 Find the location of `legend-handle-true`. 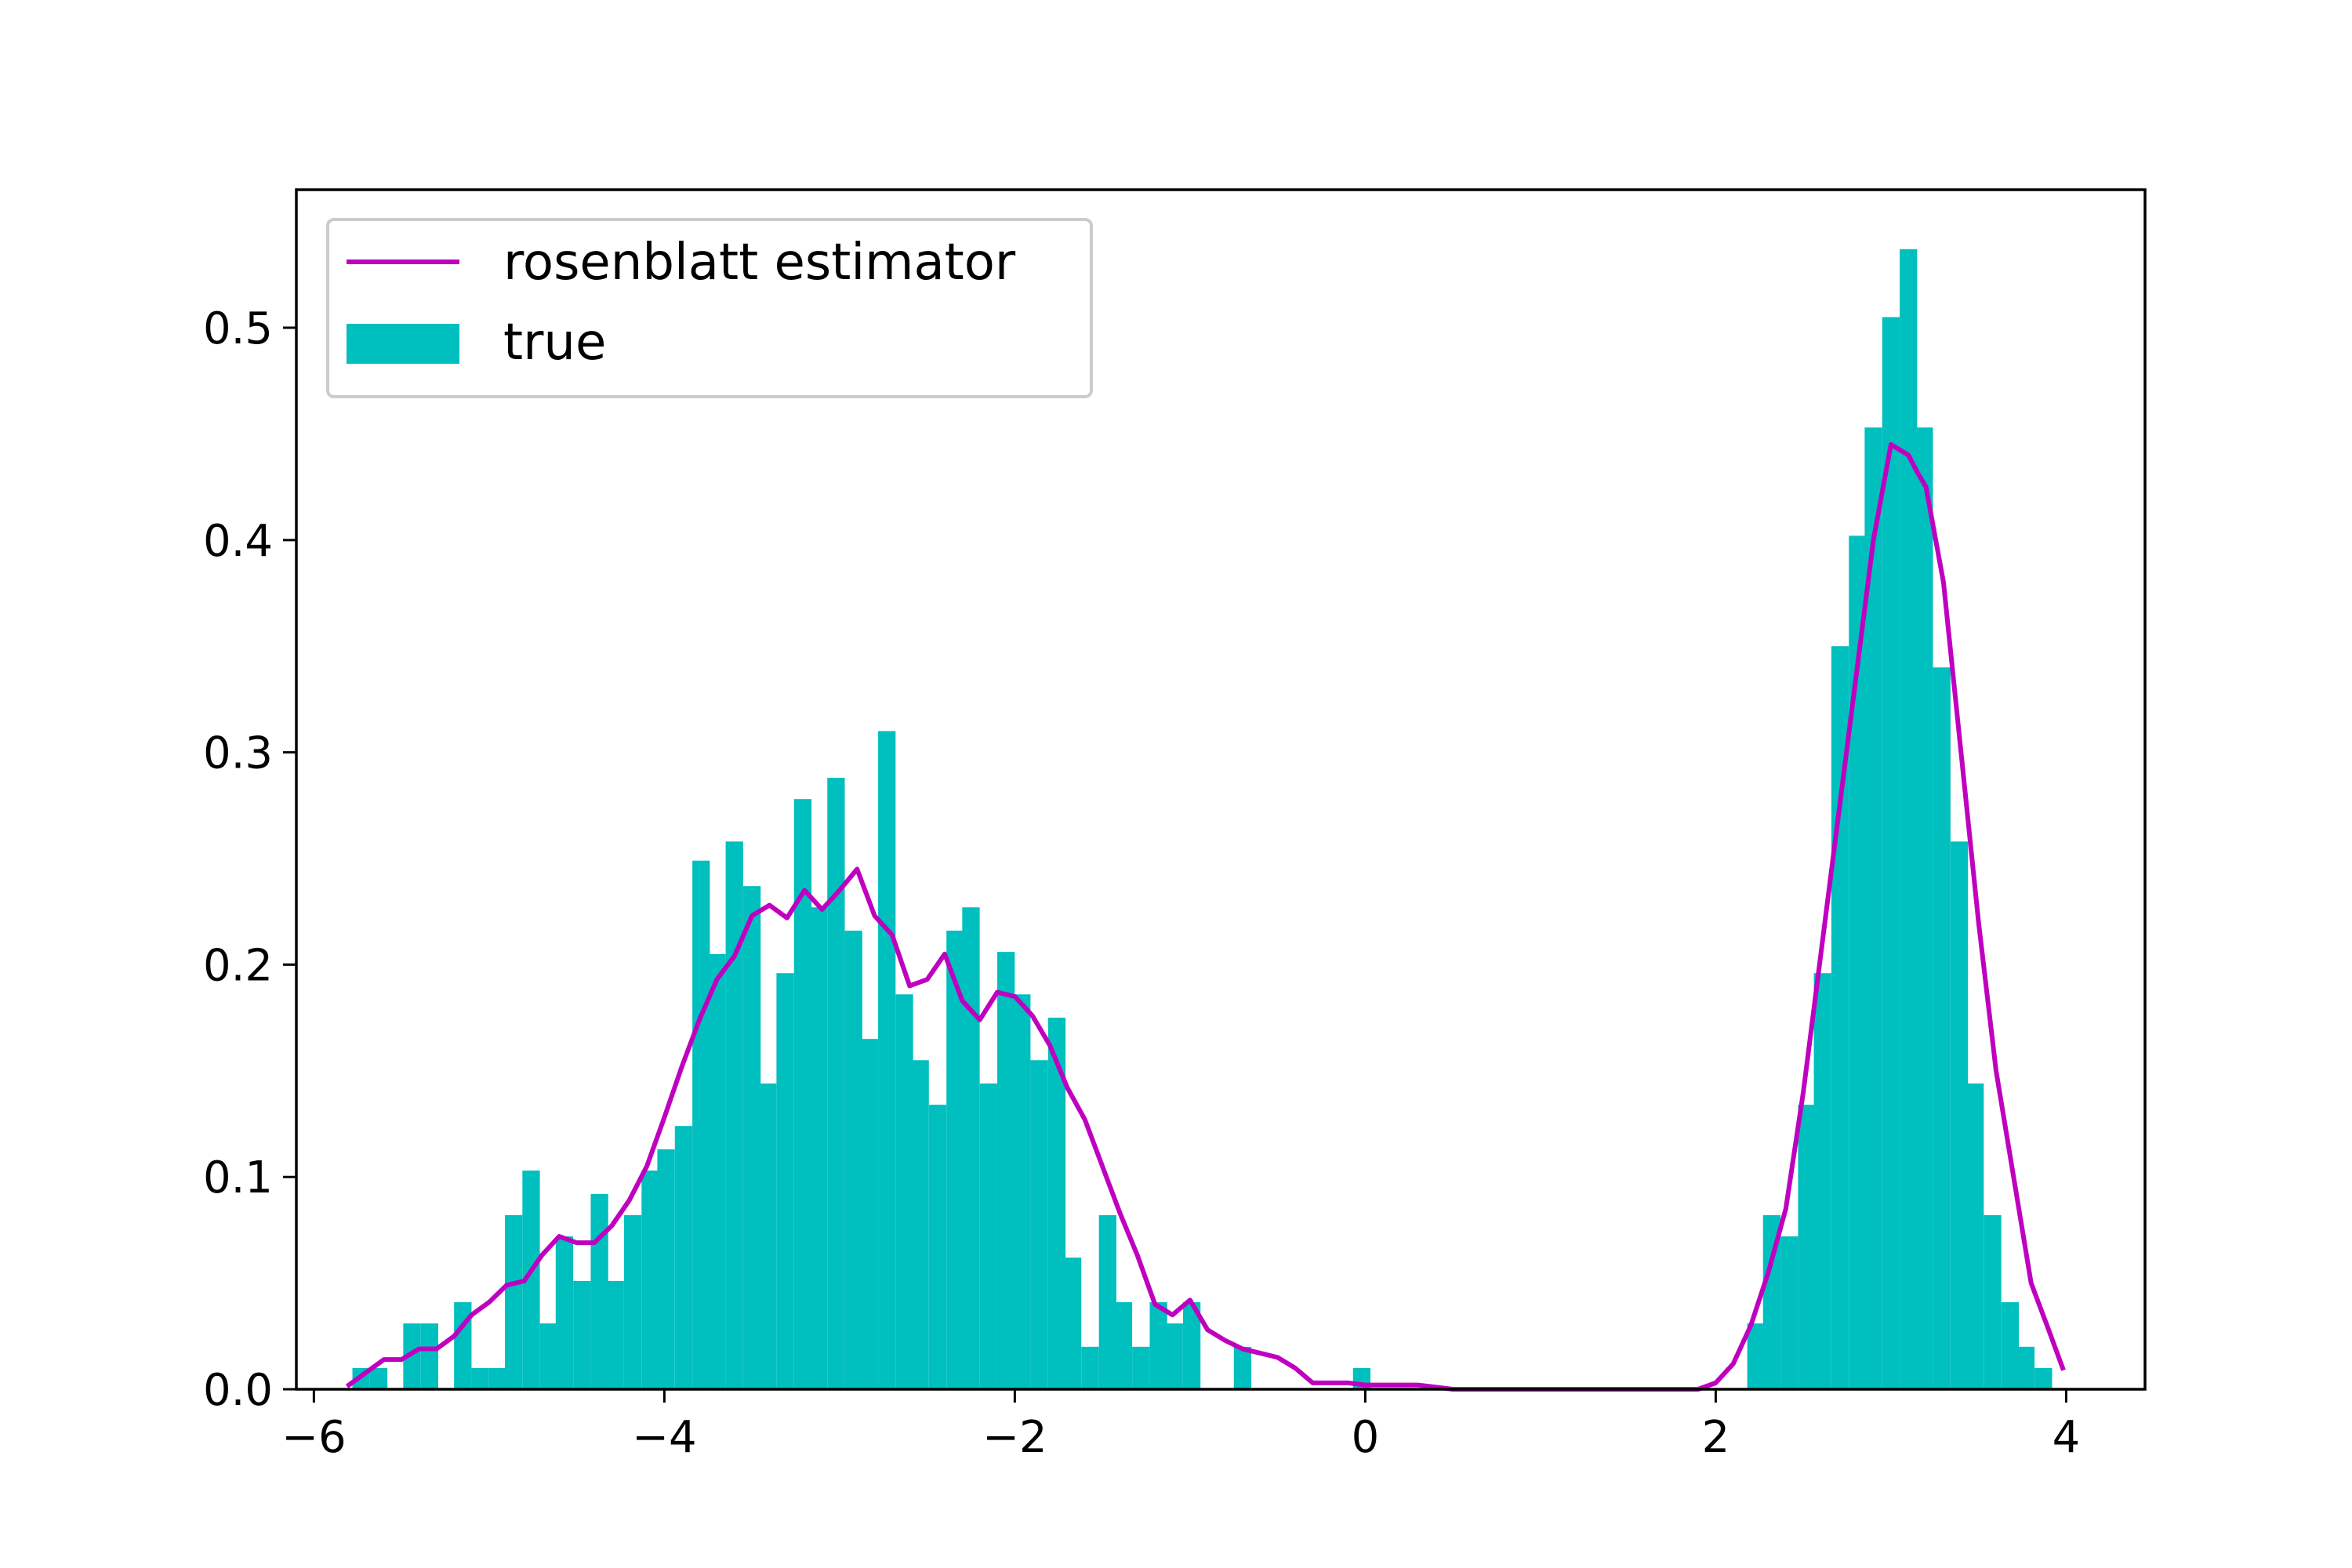

legend-handle-true is located at coordinates (403, 344).